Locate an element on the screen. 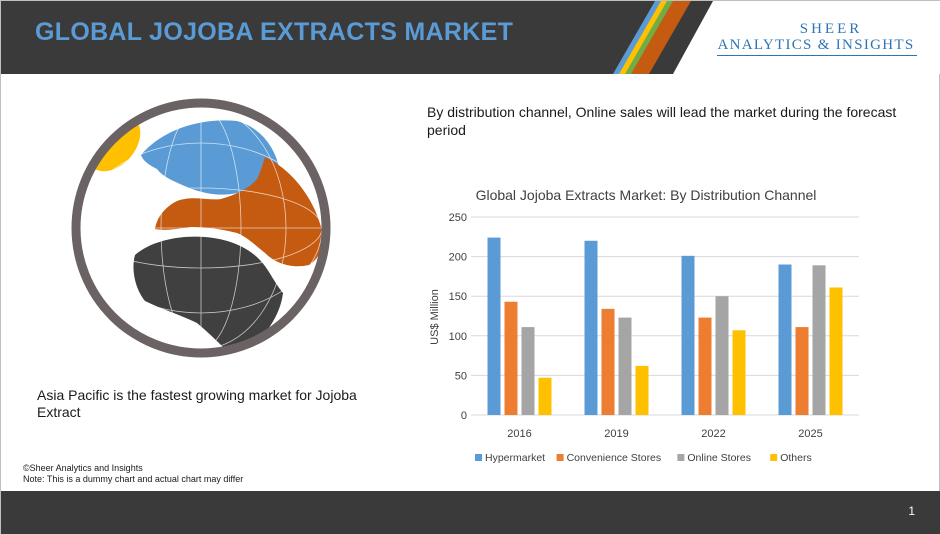  bar-hypermarket-2025 is located at coordinates (785, 339).